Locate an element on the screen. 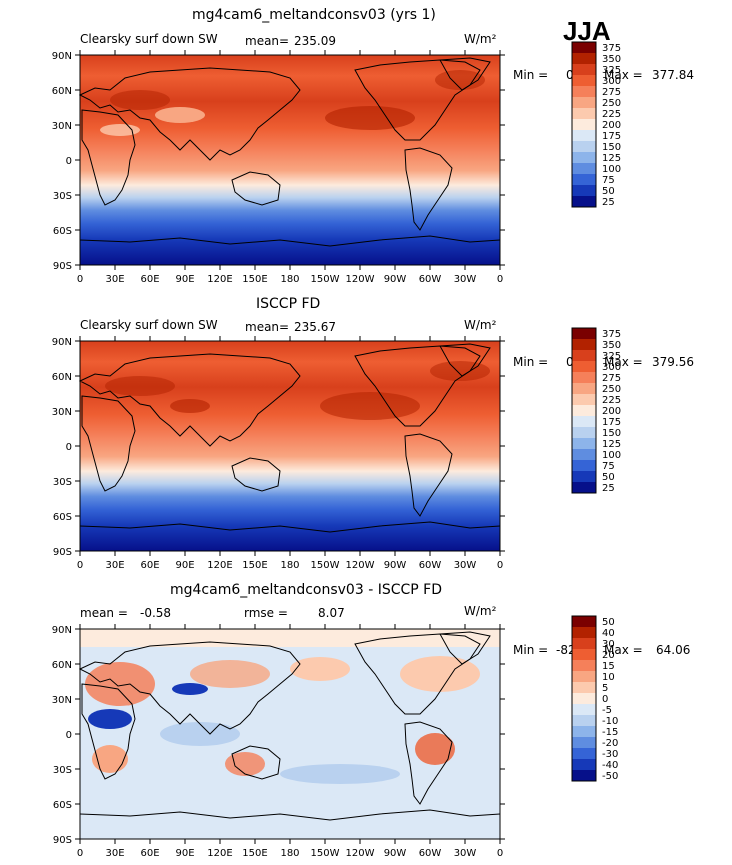 This screenshot has width=732, height=865. panel-1-hot-spots is located at coordinates (292, 103).